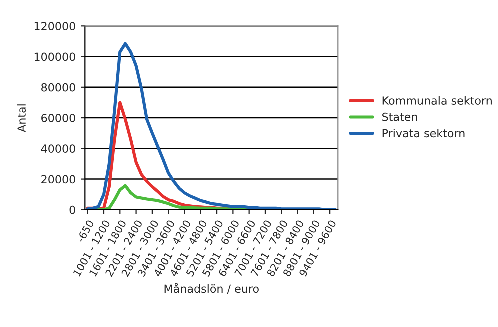 The height and width of the screenshot is (327, 498). Describe the element at coordinates (400, 117) in the screenshot. I see `legend-label: Staten` at that location.